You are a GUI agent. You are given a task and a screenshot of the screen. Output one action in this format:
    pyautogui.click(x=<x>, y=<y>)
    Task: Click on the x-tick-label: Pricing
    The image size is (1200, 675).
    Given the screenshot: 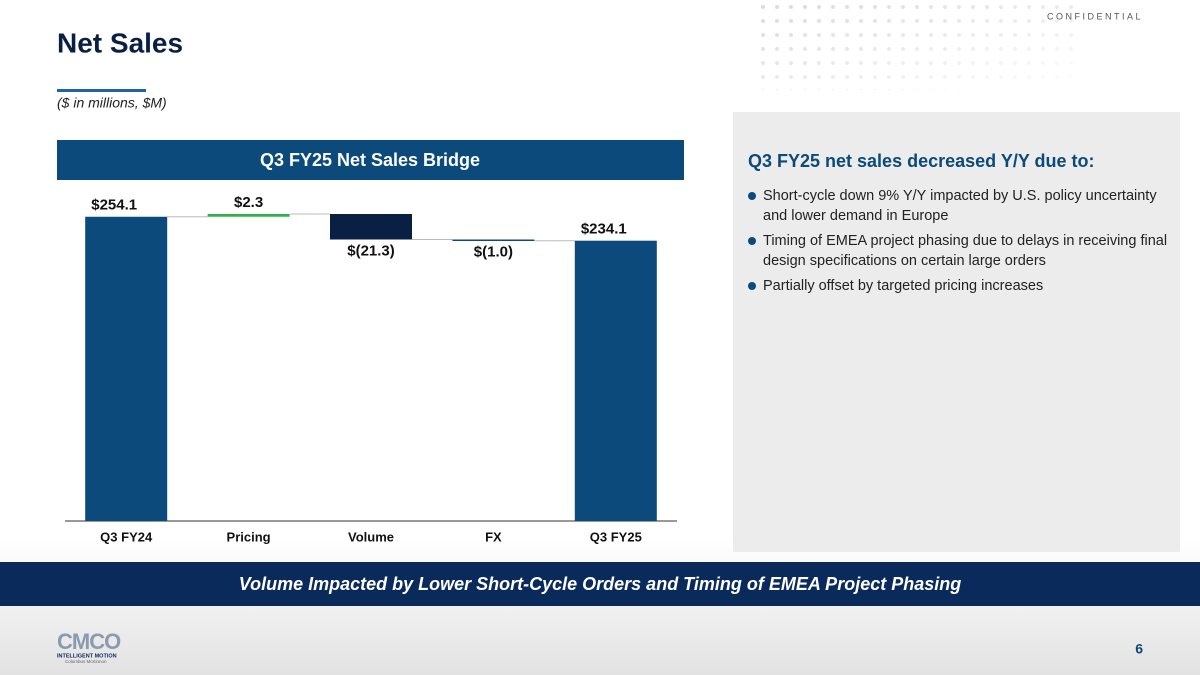 What is the action you would take?
    pyautogui.click(x=249, y=536)
    